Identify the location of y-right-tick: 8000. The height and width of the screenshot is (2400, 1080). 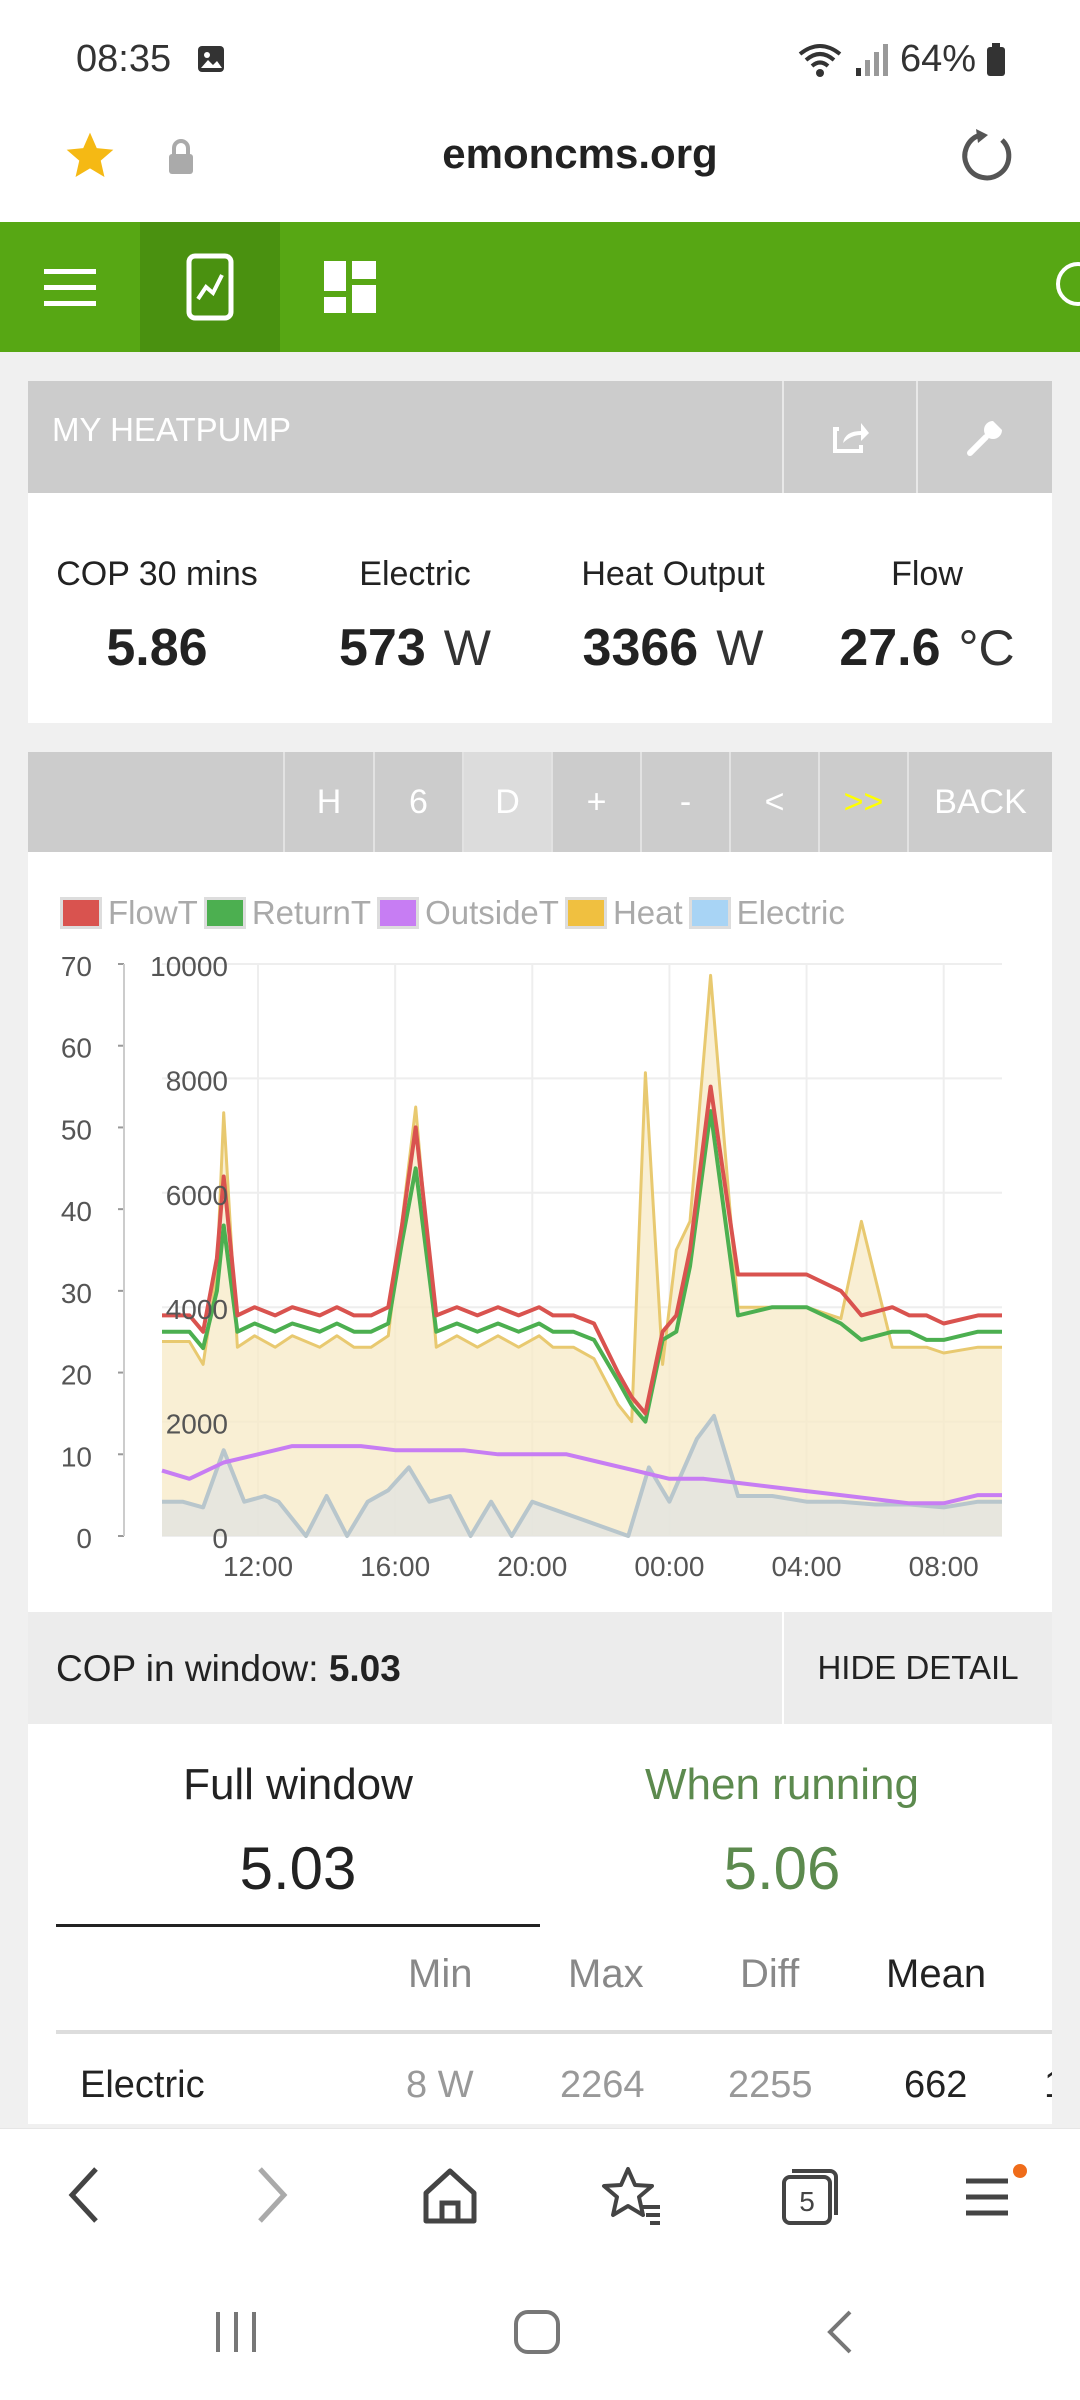
(197, 1080).